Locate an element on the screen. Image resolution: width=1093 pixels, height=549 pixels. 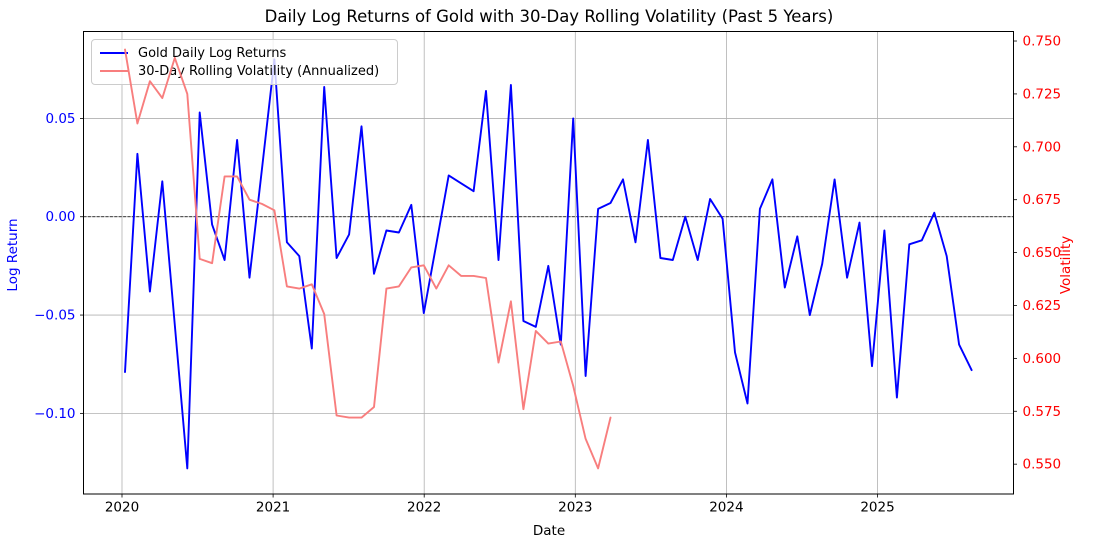
y-right-tick-label: 0.625 is located at coordinates (1042, 306).